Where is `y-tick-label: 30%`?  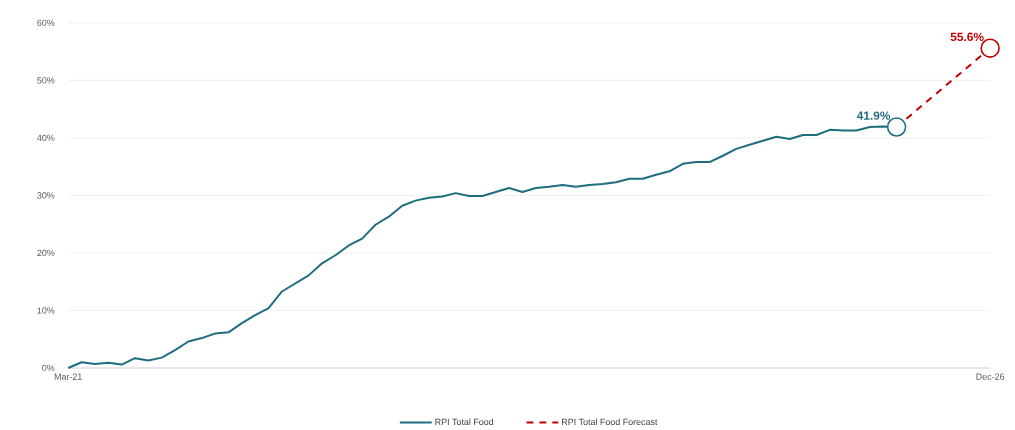 y-tick-label: 30% is located at coordinates (46, 195).